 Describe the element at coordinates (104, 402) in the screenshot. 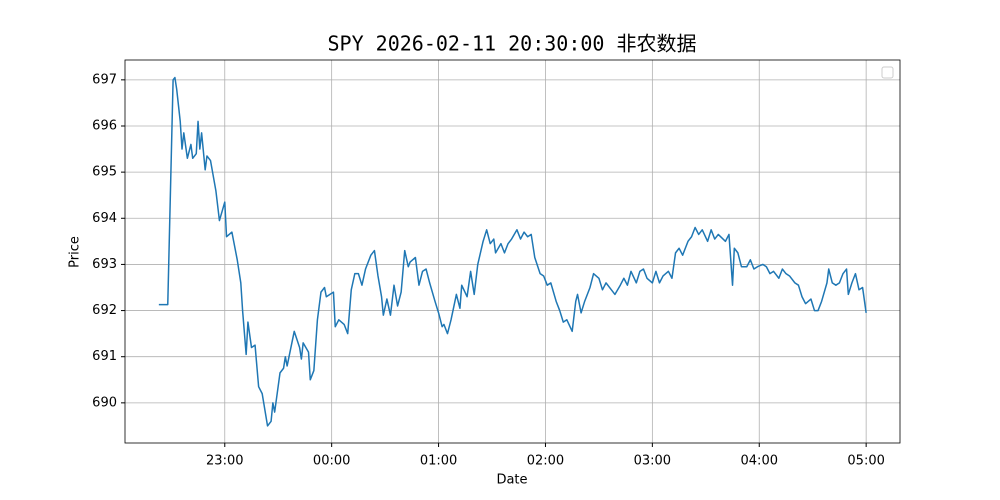

I see `y-tick-label: 690` at that location.